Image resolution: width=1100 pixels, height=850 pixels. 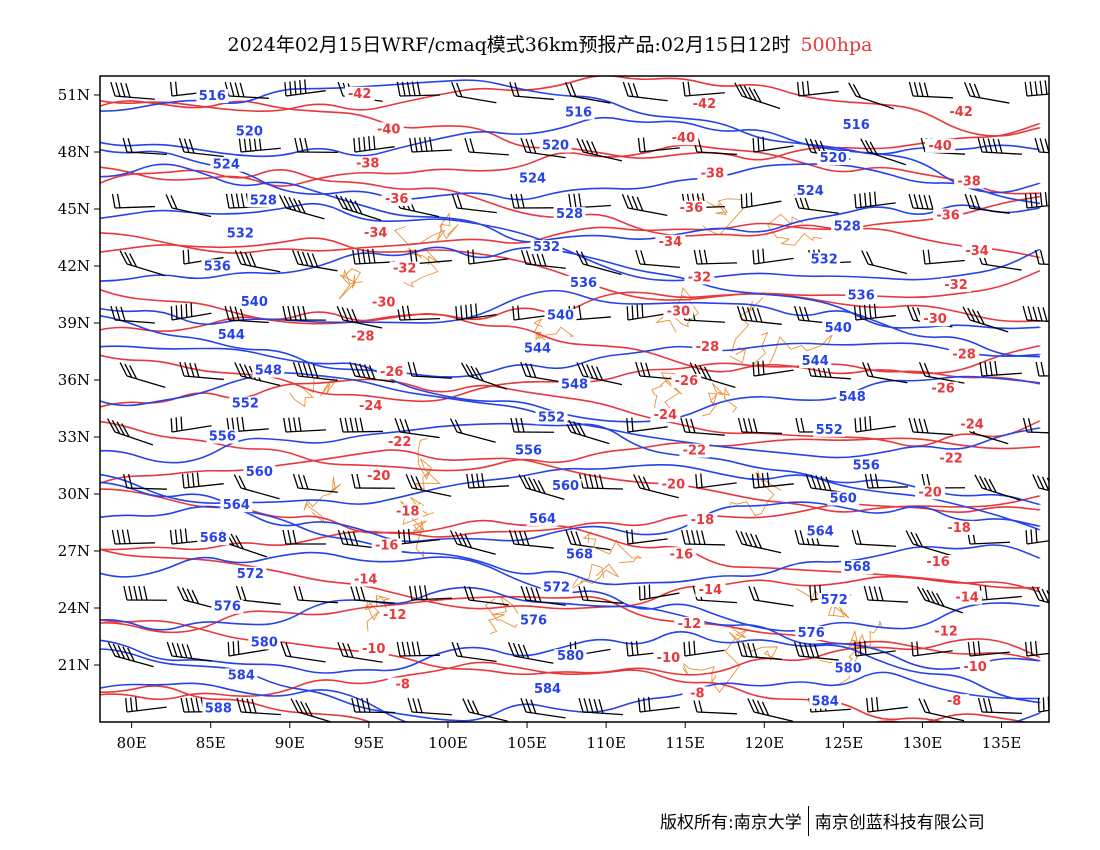 I want to click on temperature-contour-label: -26, so click(x=943, y=389).